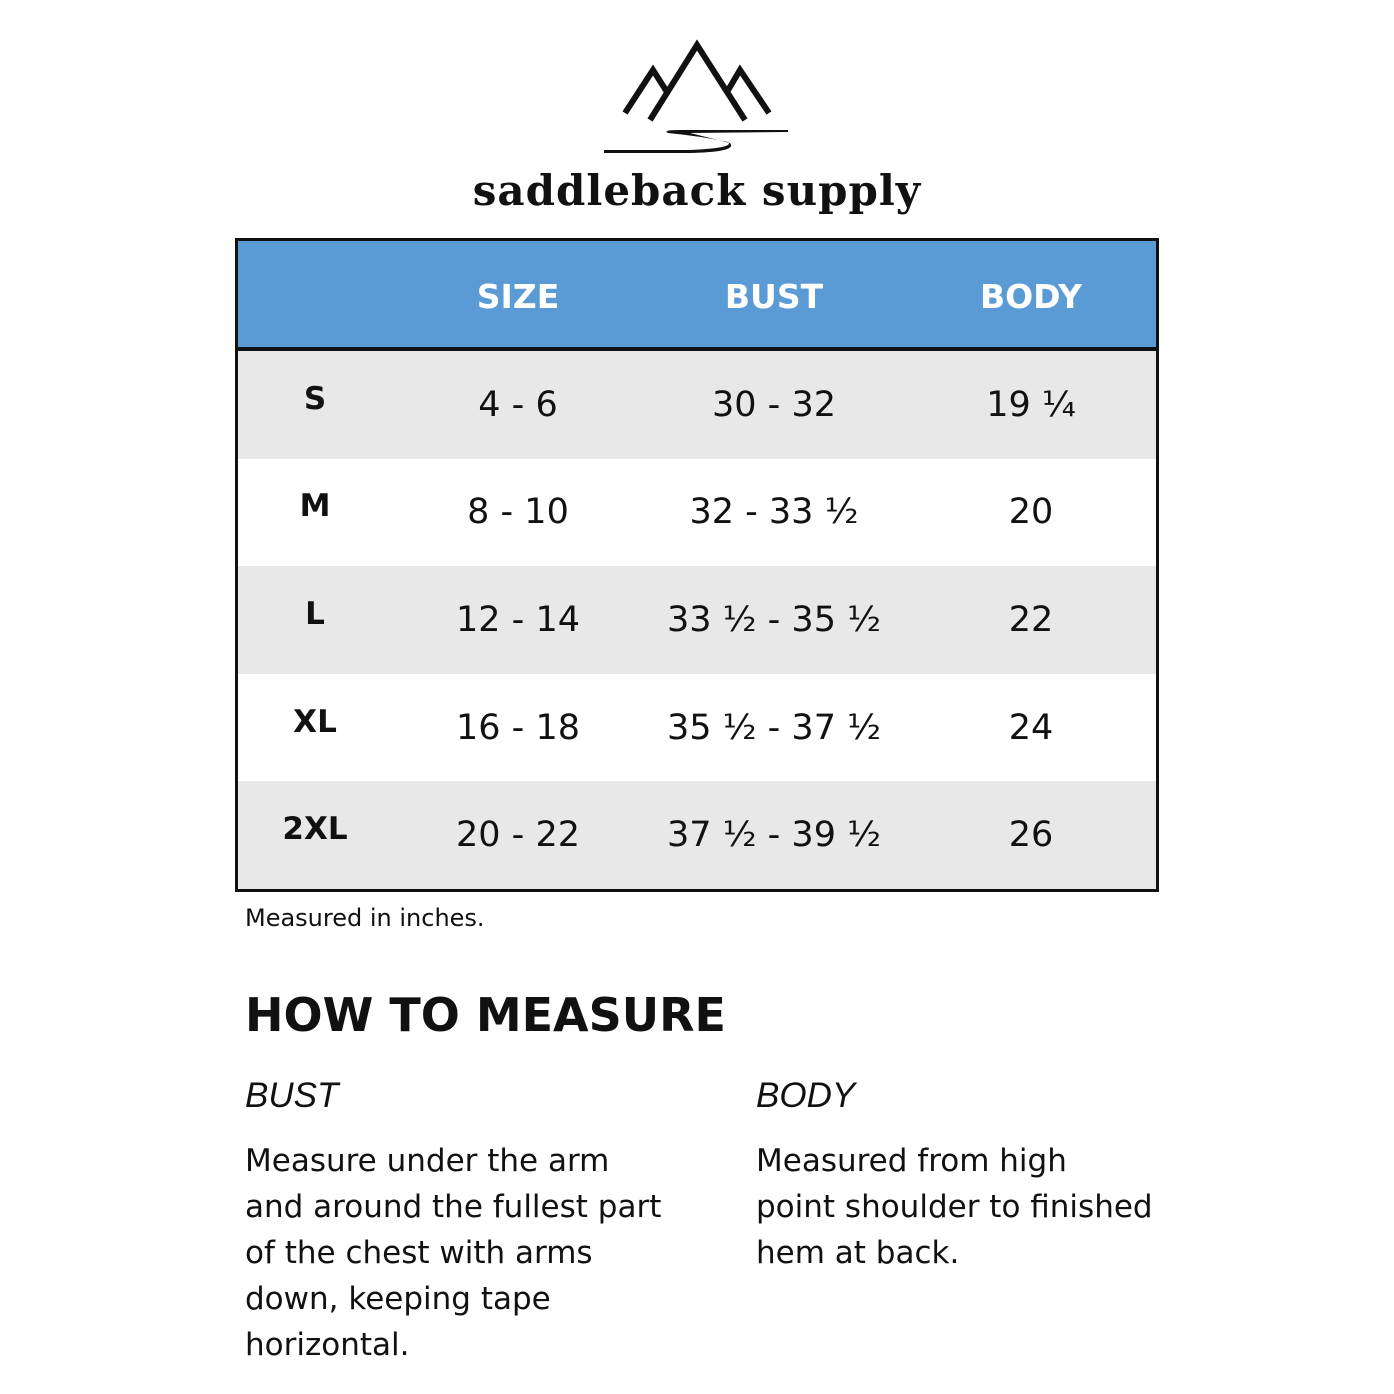  I want to click on body-value: 19 ¼, so click(1031, 405).